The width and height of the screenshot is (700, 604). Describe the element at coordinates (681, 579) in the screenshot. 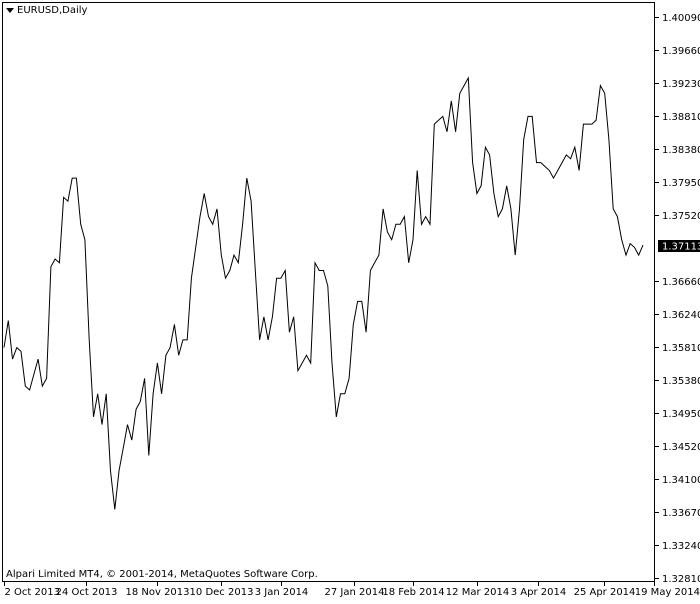

I see `y-tick-label: 1.32810` at that location.